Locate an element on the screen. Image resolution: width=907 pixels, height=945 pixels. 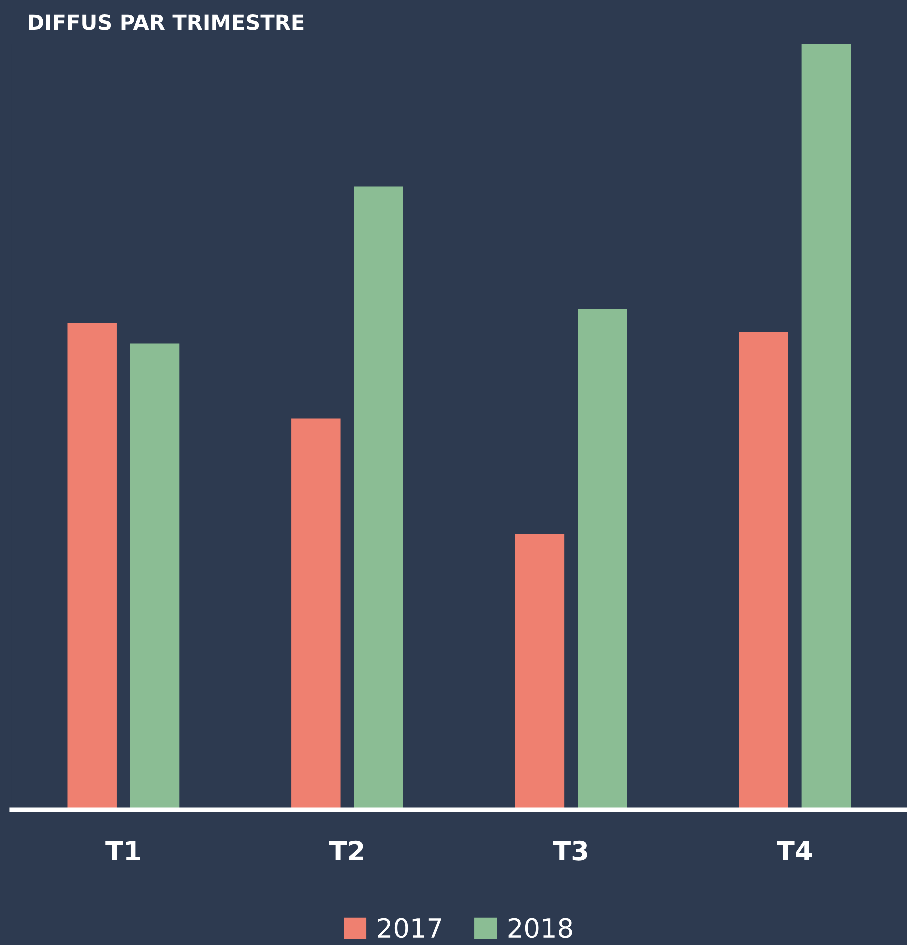
x-tick-label: T3 is located at coordinates (570, 850).